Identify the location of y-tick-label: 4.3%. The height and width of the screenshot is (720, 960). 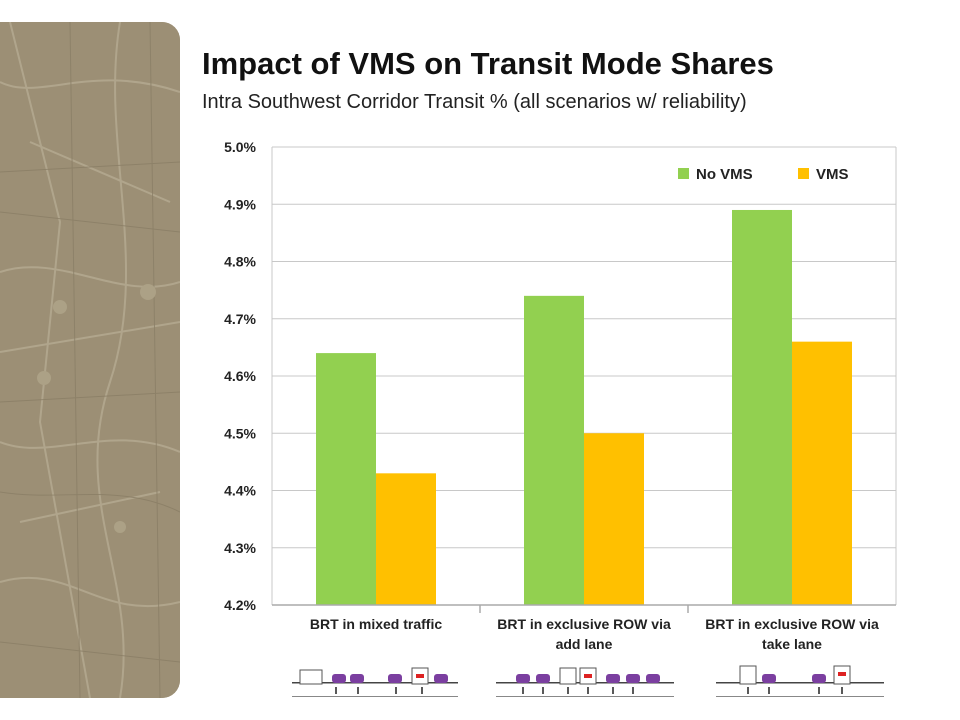
(240, 548).